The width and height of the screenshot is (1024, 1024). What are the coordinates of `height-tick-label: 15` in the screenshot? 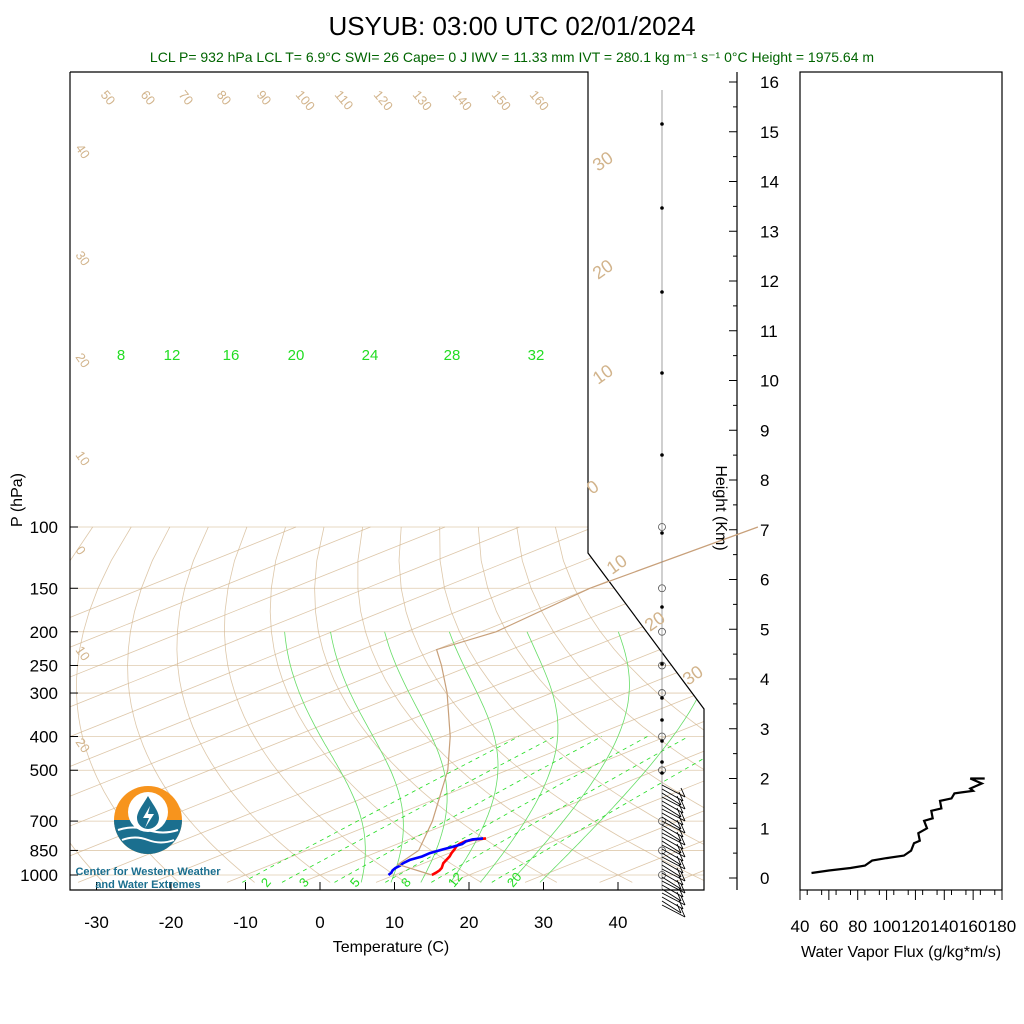 It's located at (769, 132).